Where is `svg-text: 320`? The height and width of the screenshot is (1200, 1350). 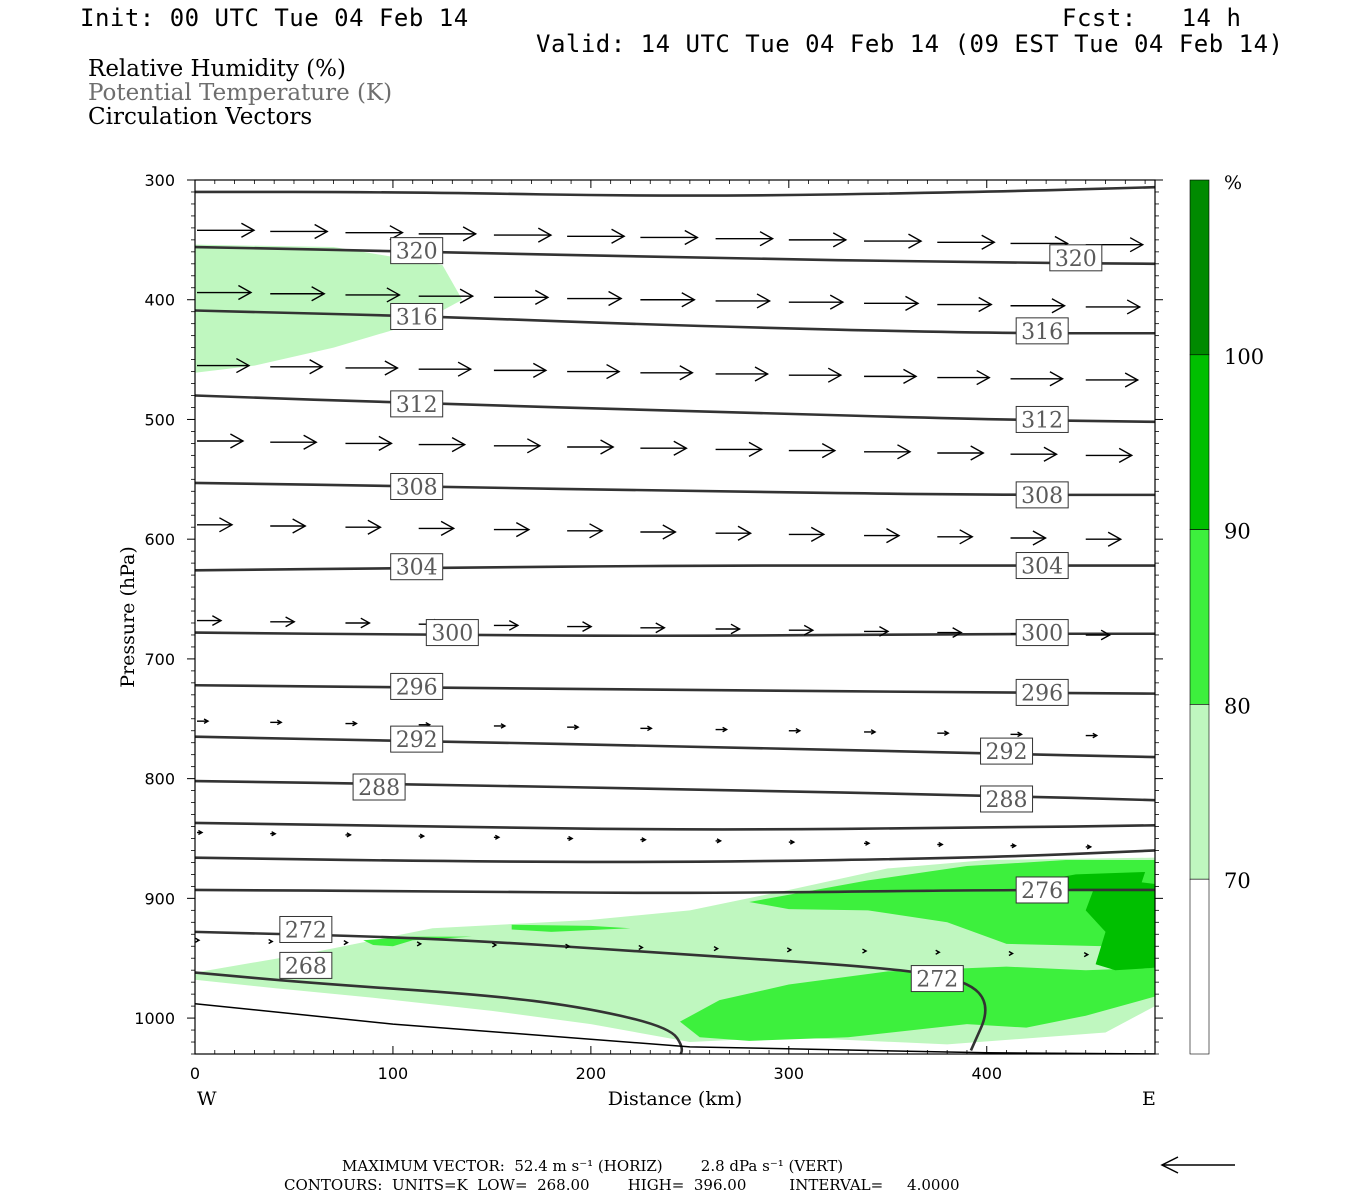 svg-text: 320 is located at coordinates (417, 252).